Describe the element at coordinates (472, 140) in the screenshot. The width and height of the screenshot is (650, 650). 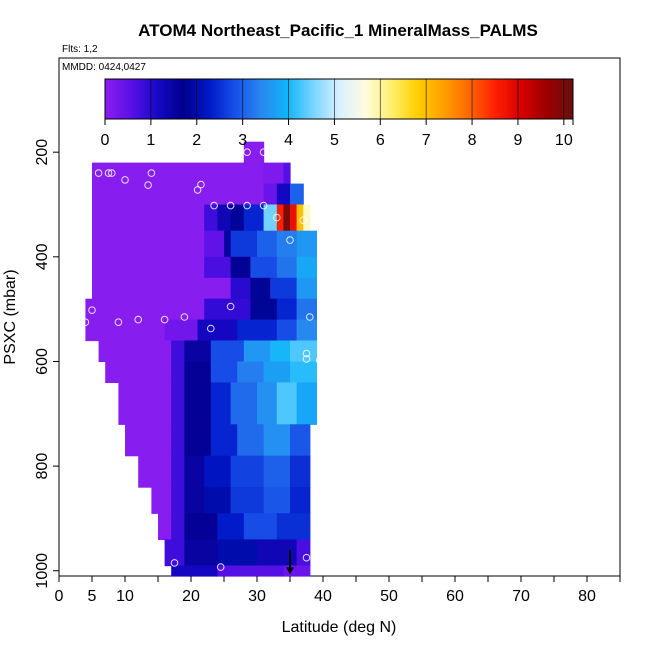
I see `colorbar-tick-label: 8` at that location.